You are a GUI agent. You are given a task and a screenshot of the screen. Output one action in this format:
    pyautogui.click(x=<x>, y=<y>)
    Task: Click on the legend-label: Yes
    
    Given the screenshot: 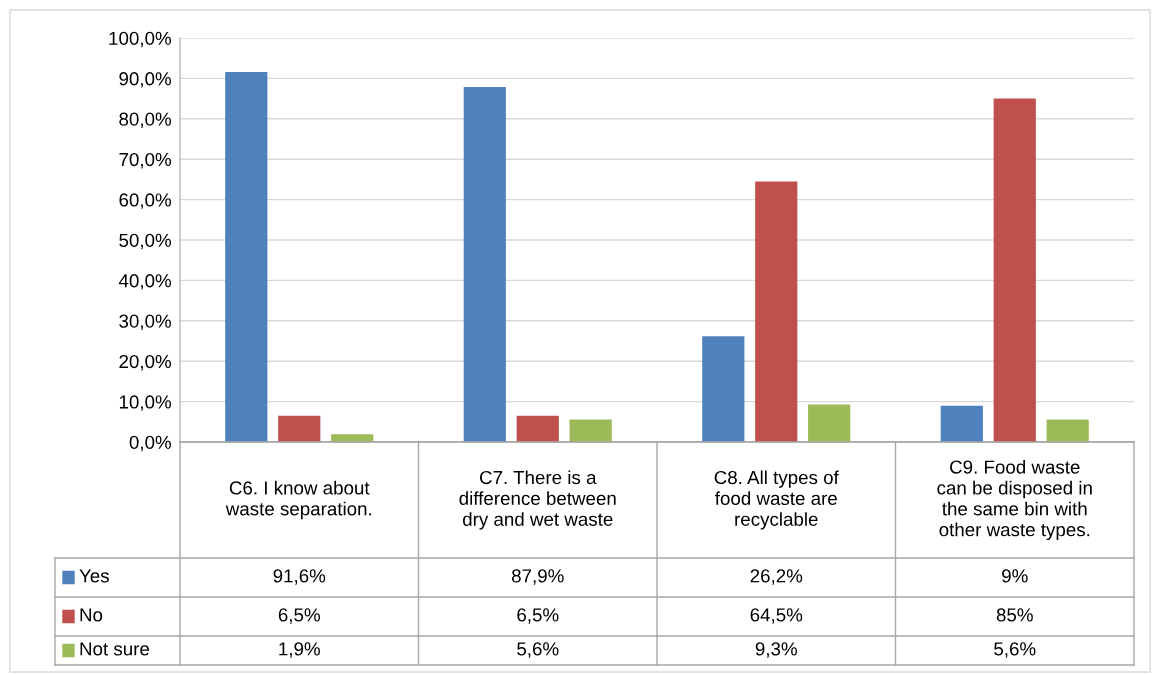 What is the action you would take?
    pyautogui.click(x=94, y=576)
    